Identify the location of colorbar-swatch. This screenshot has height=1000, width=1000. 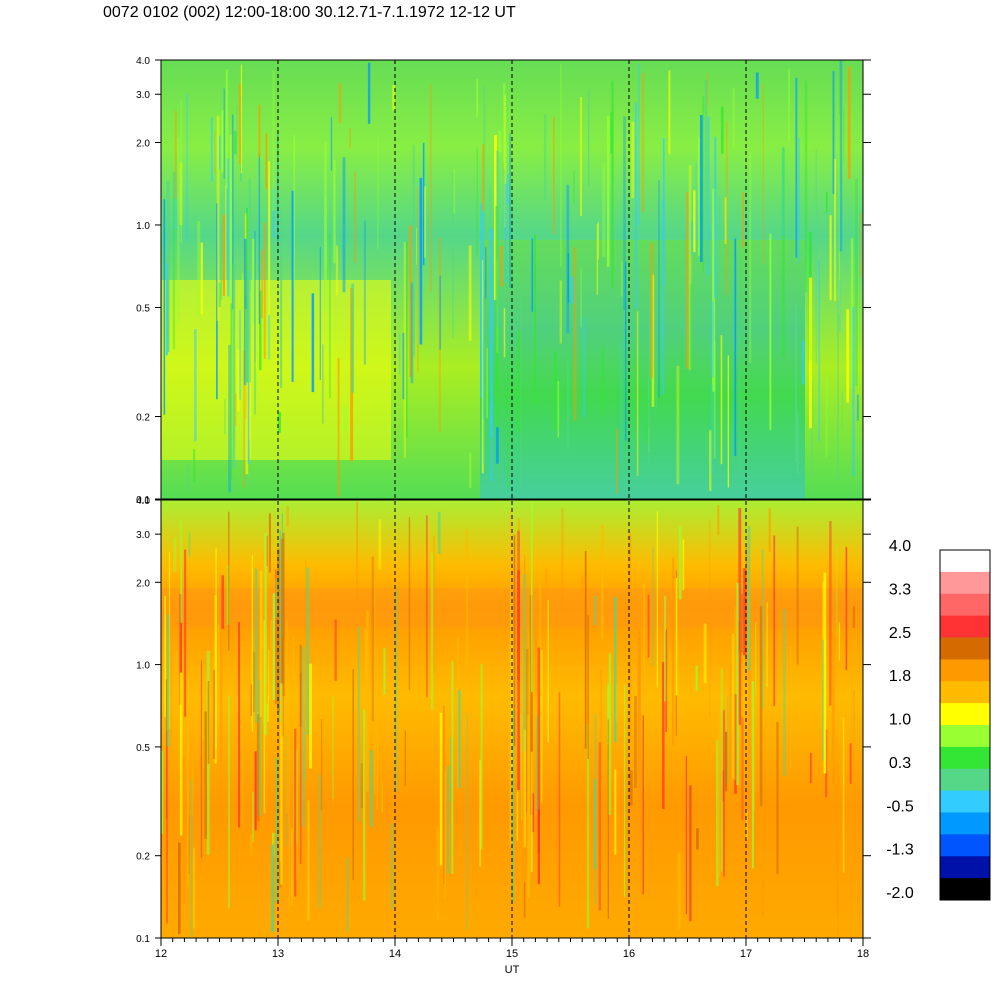
(965, 714).